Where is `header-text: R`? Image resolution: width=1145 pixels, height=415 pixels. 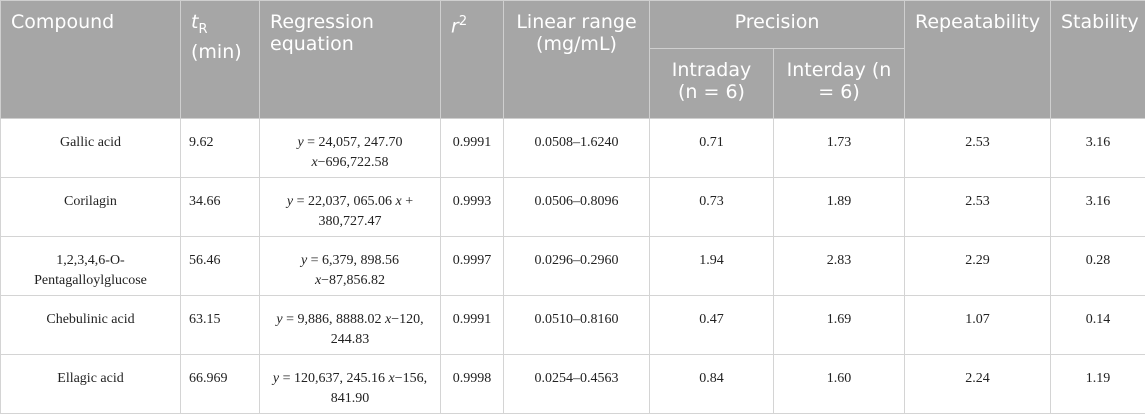
header-text: R is located at coordinates (203, 29).